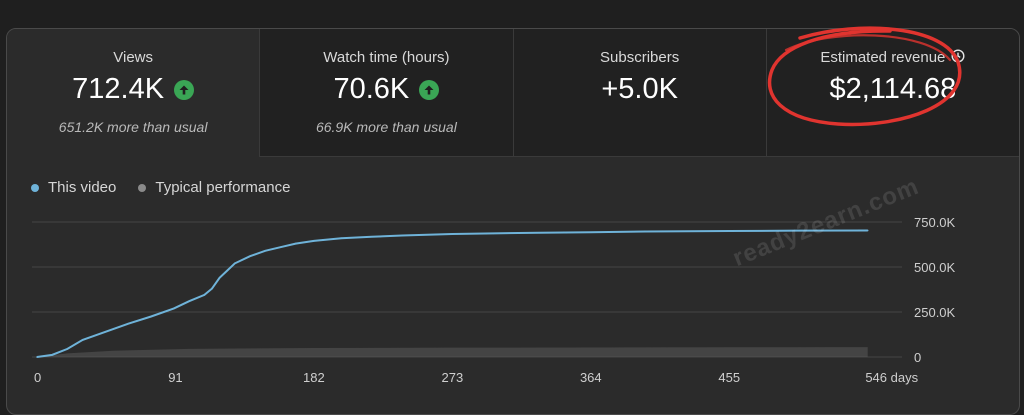 This screenshot has height=415, width=1024. What do you see at coordinates (935, 222) in the screenshot?
I see `y-tick-label: 750.0K` at bounding box center [935, 222].